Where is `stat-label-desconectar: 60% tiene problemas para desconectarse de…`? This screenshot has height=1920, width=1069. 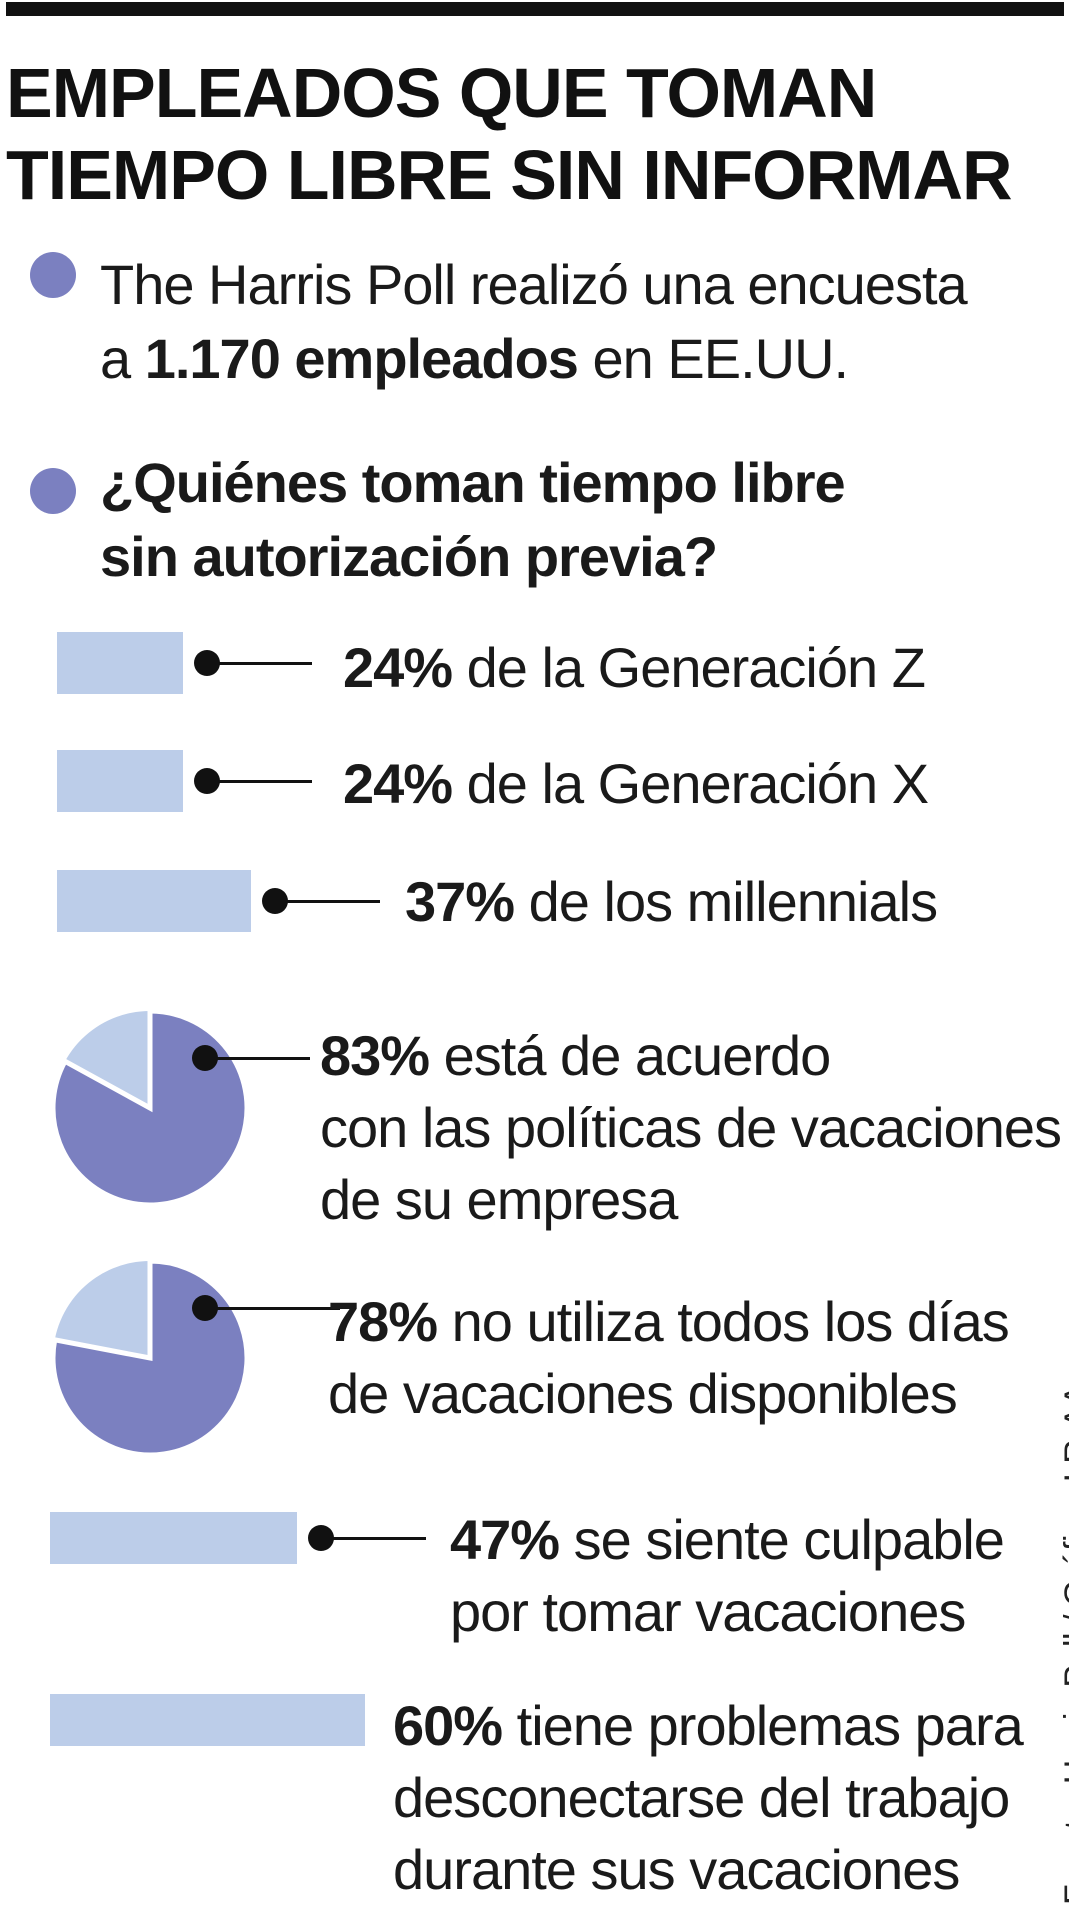
stat-label-desconectar: 60% tiene problemas para desconectarse de… is located at coordinates (708, 1798).